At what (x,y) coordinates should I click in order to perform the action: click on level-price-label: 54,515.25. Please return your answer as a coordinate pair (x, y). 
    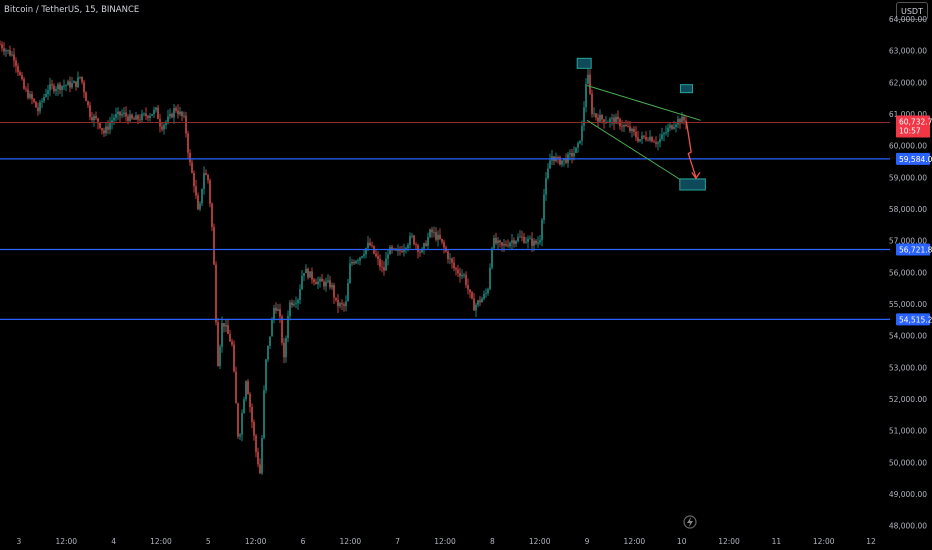
    Looking at the image, I should click on (915, 319).